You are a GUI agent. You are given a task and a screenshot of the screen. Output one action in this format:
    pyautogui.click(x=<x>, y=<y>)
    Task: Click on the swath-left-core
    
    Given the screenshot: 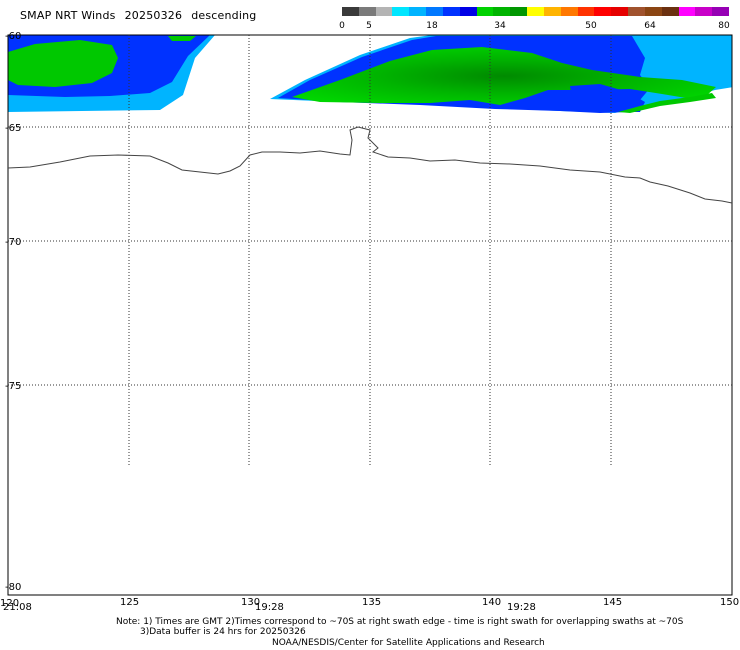 What is the action you would take?
    pyautogui.click(x=63, y=63)
    